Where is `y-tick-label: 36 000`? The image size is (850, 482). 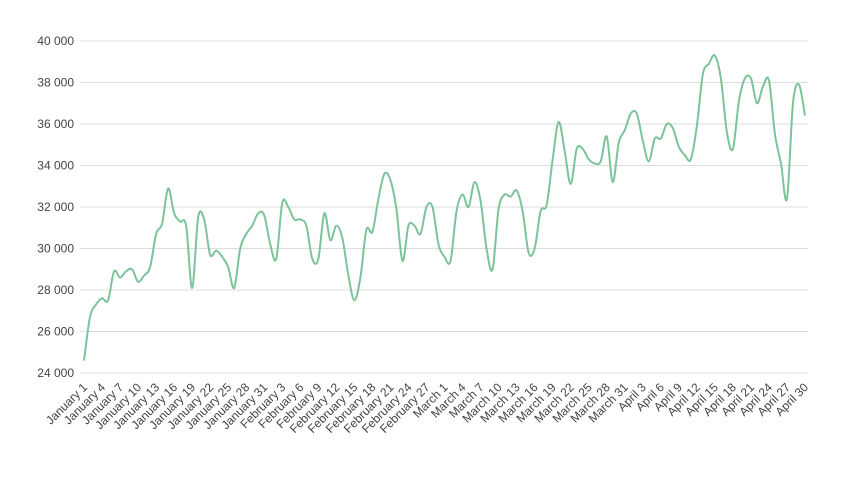 y-tick-label: 36 000 is located at coordinates (55, 124).